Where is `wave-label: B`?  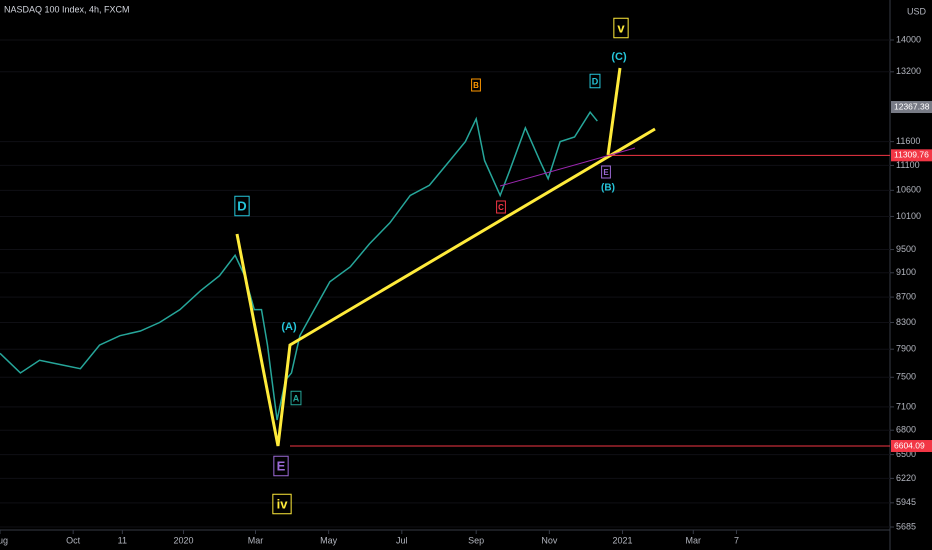
wave-label: B is located at coordinates (476, 85).